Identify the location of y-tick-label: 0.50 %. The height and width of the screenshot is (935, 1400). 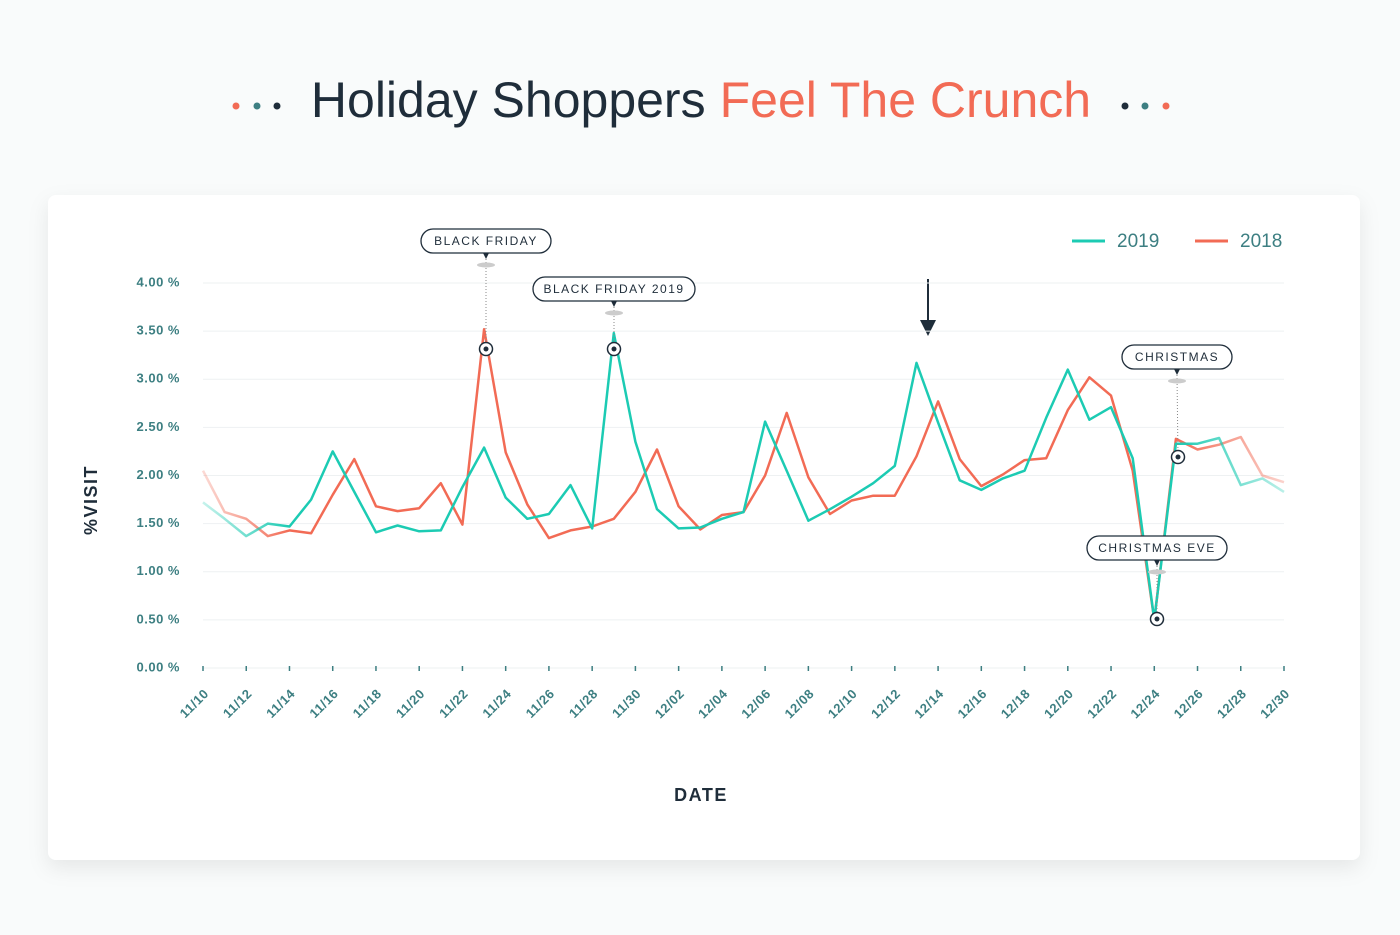
(158, 618).